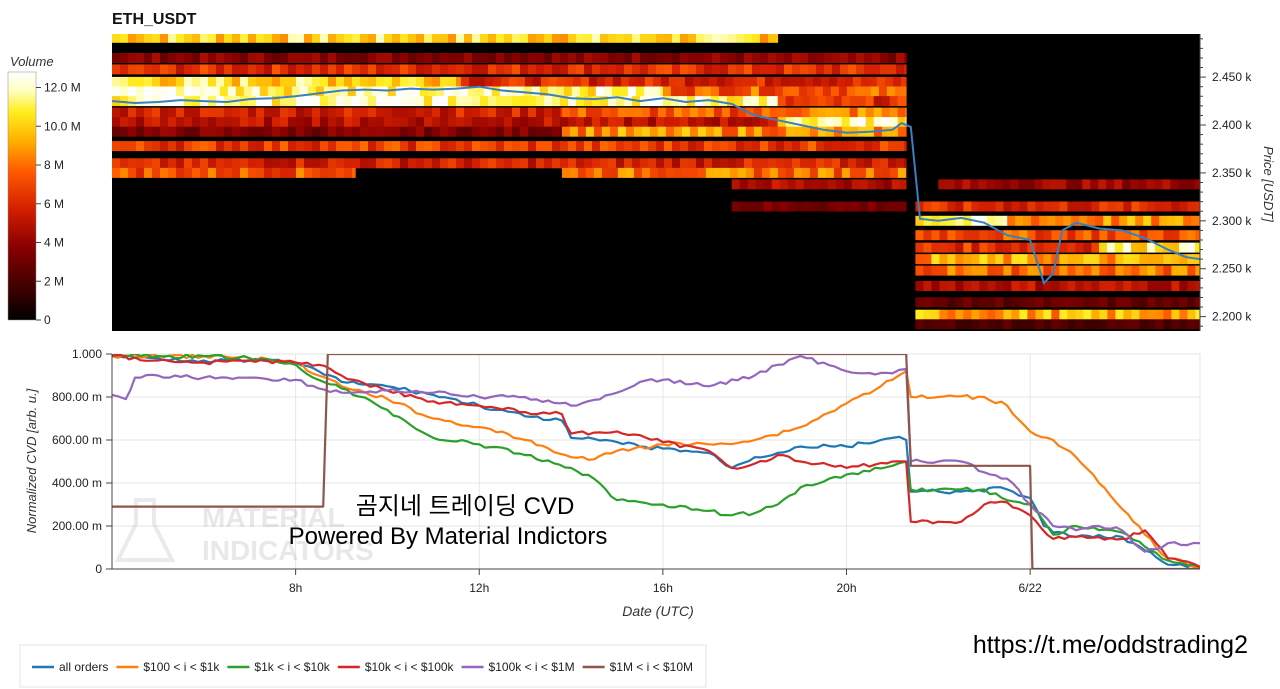 The height and width of the screenshot is (689, 1280). What do you see at coordinates (181, 667) in the screenshot?
I see `legend-label: $100 < i < $1k` at bounding box center [181, 667].